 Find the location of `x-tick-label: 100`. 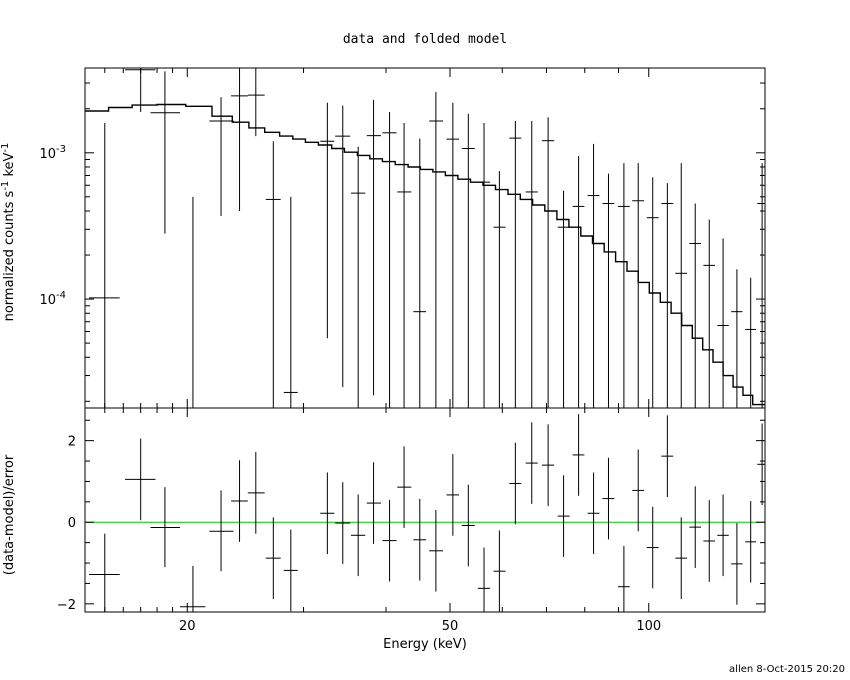

x-tick-label: 100 is located at coordinates (648, 626).